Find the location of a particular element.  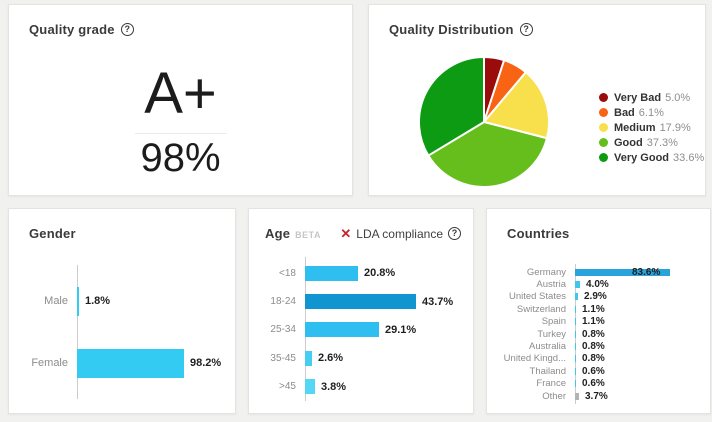

x-mark-icon: ✕ is located at coordinates (346, 233).